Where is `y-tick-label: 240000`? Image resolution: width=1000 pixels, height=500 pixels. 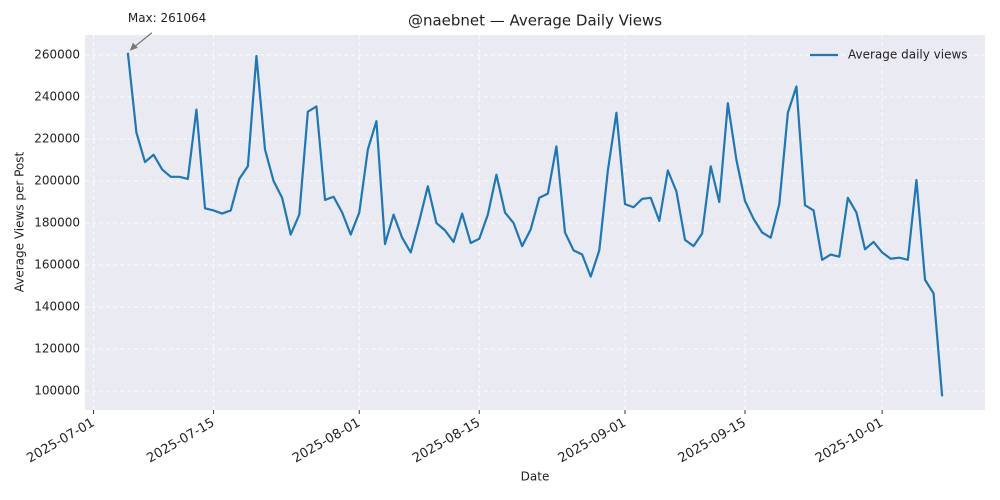 y-tick-label: 240000 is located at coordinates (57, 96).